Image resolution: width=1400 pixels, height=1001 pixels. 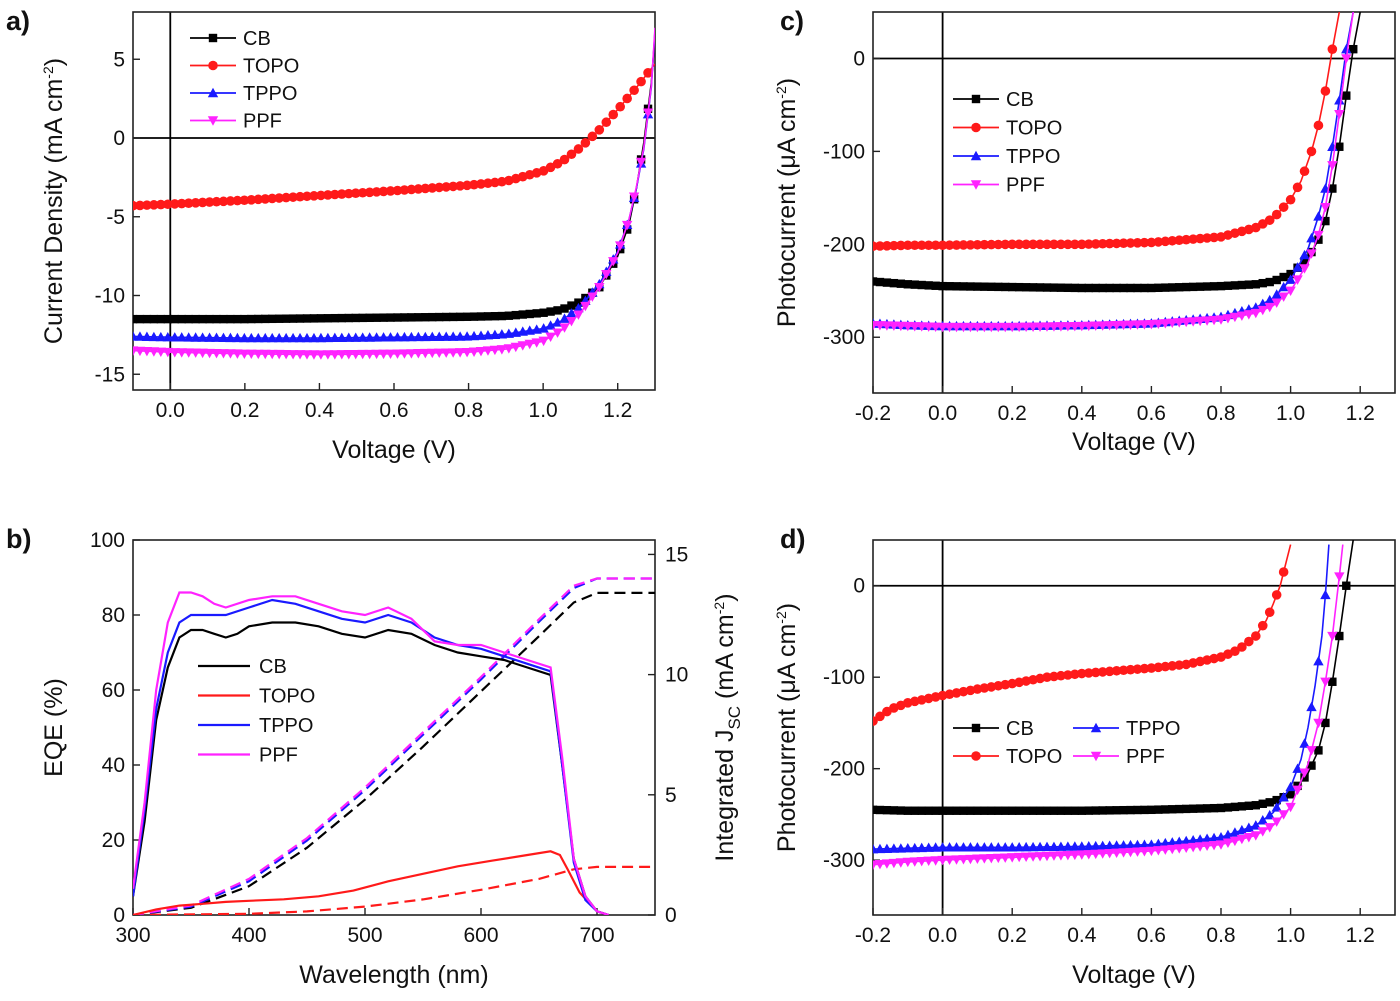 I want to click on panel-b-y2label: Integrated JSC (mA cm-2), so click(x=727, y=727).